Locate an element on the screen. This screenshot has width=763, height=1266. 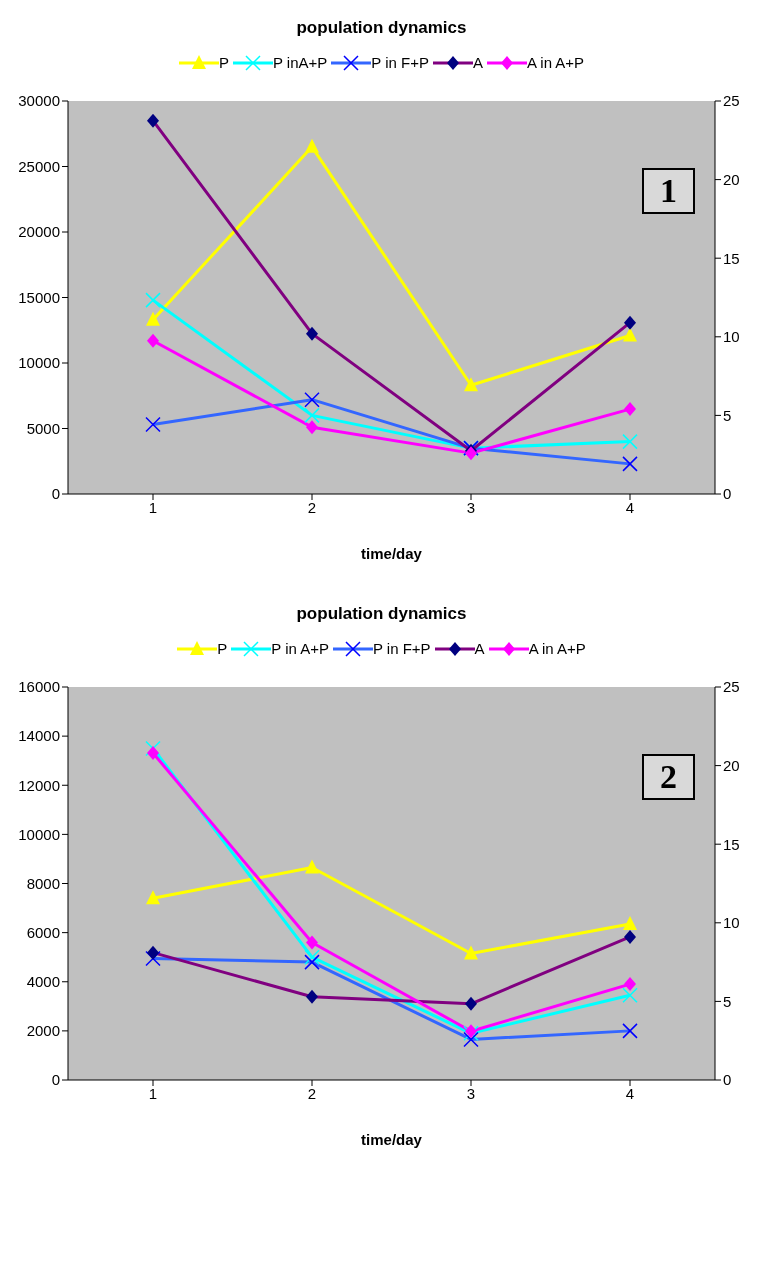
y-tick-label: 14000 is located at coordinates (39, 736).